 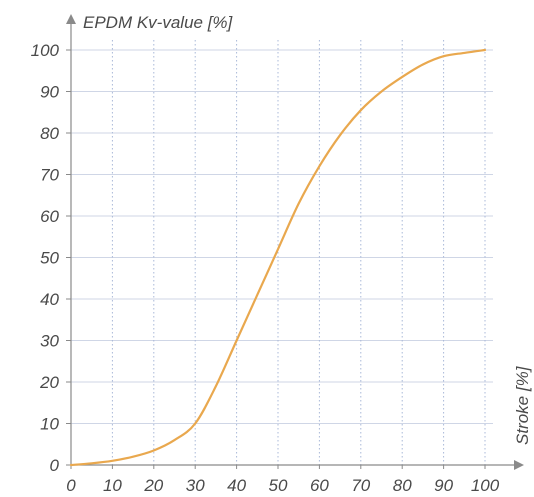 What do you see at coordinates (49, 382) in the screenshot?
I see `y-tick-label: 20` at bounding box center [49, 382].